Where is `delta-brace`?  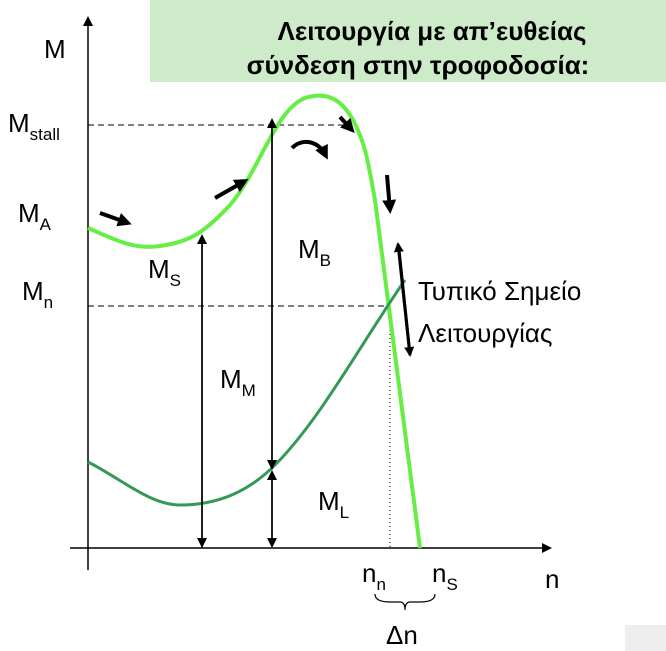 delta-brace is located at coordinates (405, 602).